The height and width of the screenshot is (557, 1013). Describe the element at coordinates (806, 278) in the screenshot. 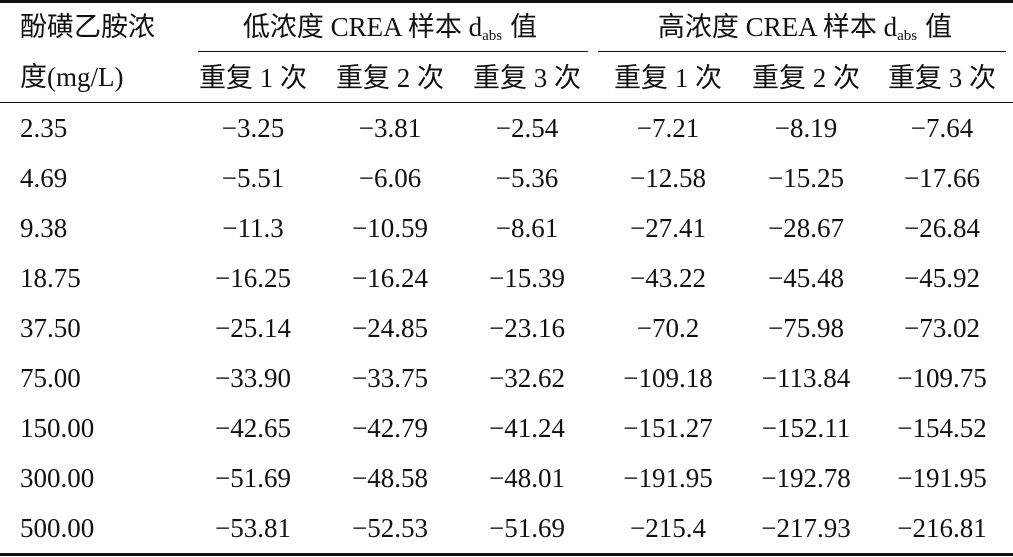

I see `value-cell: −45.48` at that location.